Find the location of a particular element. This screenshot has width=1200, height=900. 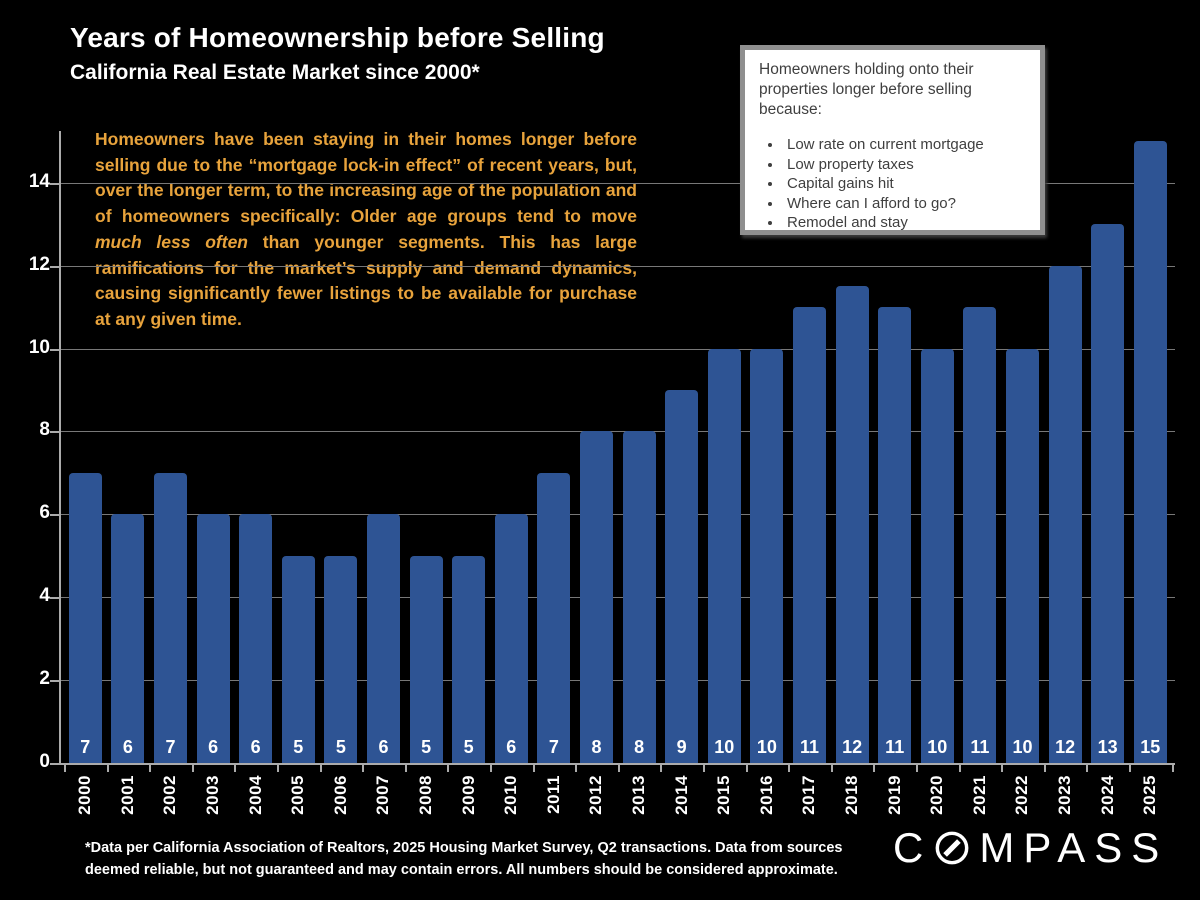

x-axis-line is located at coordinates (613, 764).